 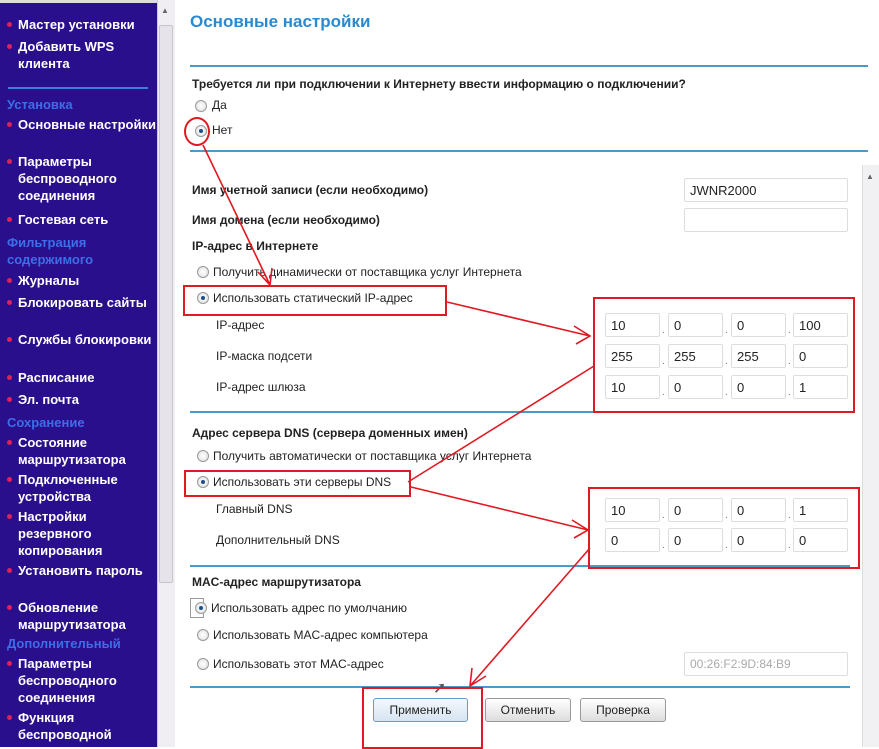 I want to click on cancel-button: Отменить, so click(x=528, y=710).